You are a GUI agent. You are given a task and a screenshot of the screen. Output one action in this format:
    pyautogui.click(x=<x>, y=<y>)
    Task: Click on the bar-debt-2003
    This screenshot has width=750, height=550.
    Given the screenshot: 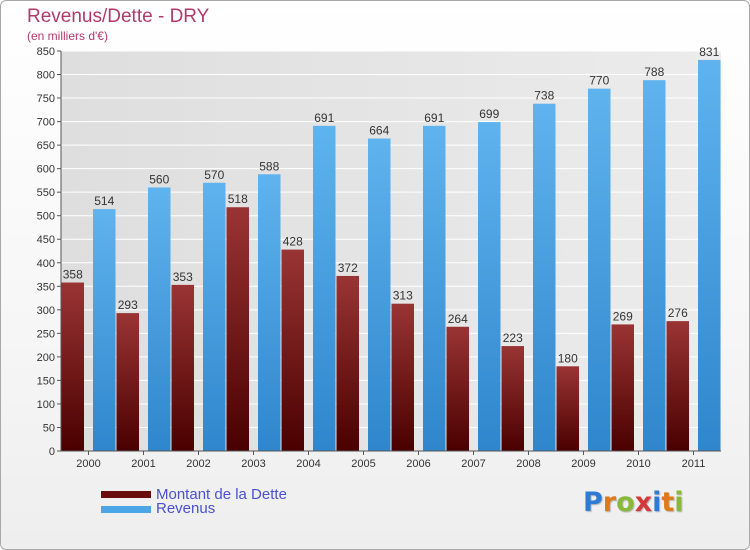 What is the action you would take?
    pyautogui.click(x=237, y=329)
    